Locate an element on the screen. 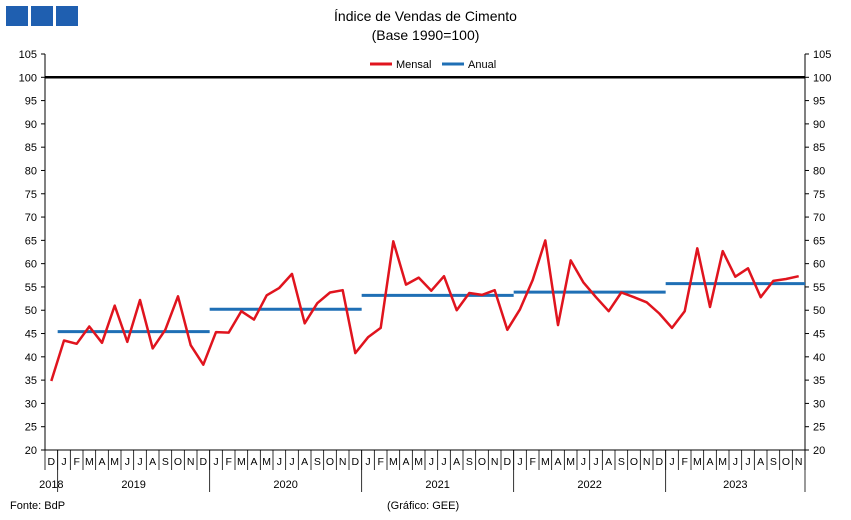  y-tick-label-right: 60 is located at coordinates (819, 265).